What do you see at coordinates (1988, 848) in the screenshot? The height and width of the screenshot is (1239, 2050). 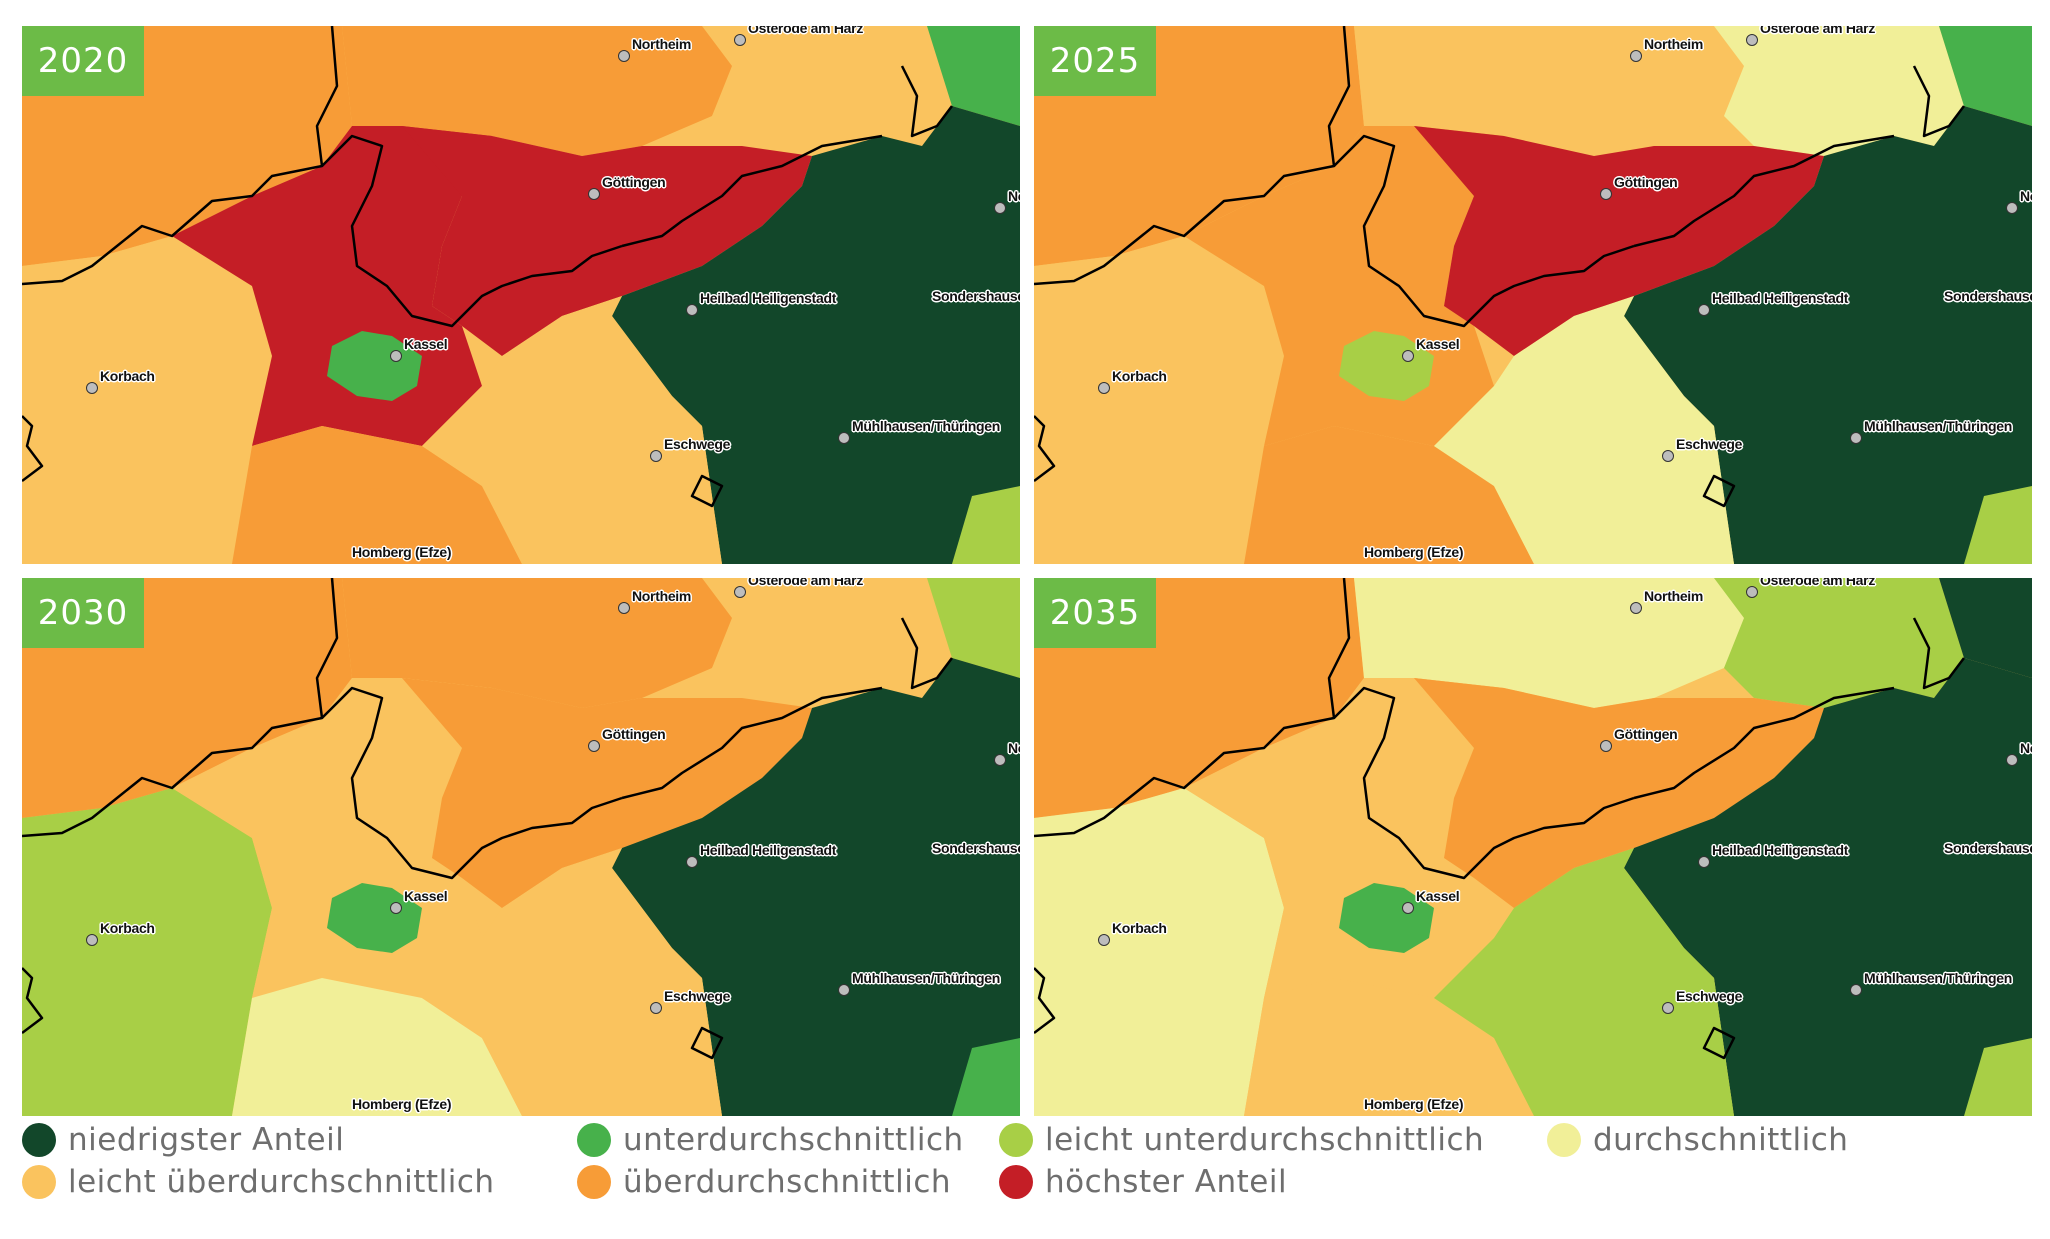 I see `city-label: Sondershausen` at bounding box center [1988, 848].